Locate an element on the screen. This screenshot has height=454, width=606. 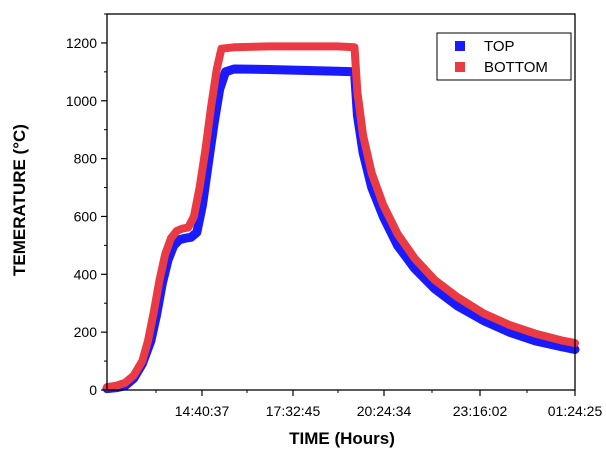
x-tick-label: 17:32:45 is located at coordinates (293, 411).